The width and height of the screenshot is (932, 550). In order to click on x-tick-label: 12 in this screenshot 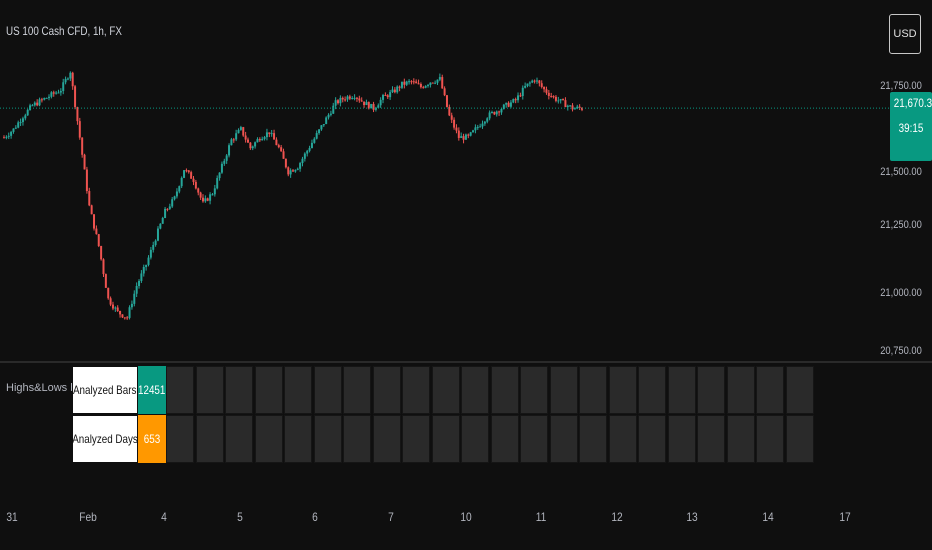, I will do `click(617, 517)`.